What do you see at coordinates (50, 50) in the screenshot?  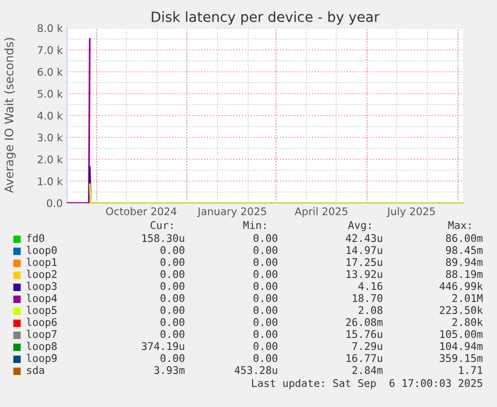 I see `y-tick-label: 7.0 k` at bounding box center [50, 50].